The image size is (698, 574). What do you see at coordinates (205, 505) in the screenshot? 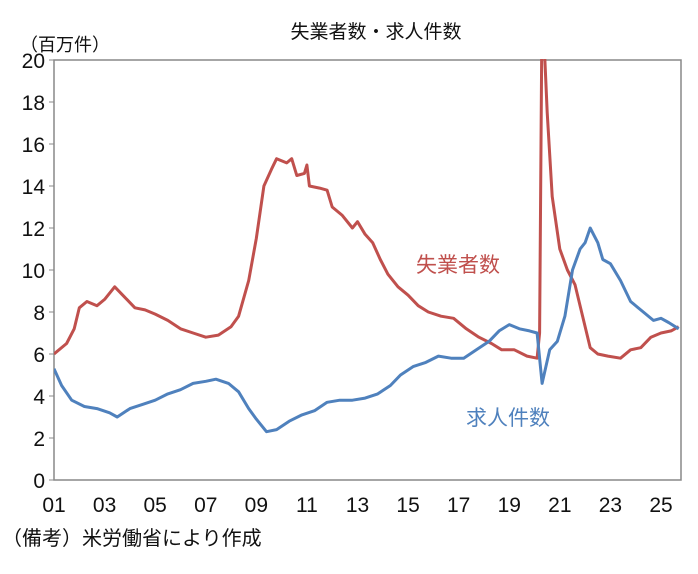
I see `x-tick-label: 07` at bounding box center [205, 505].